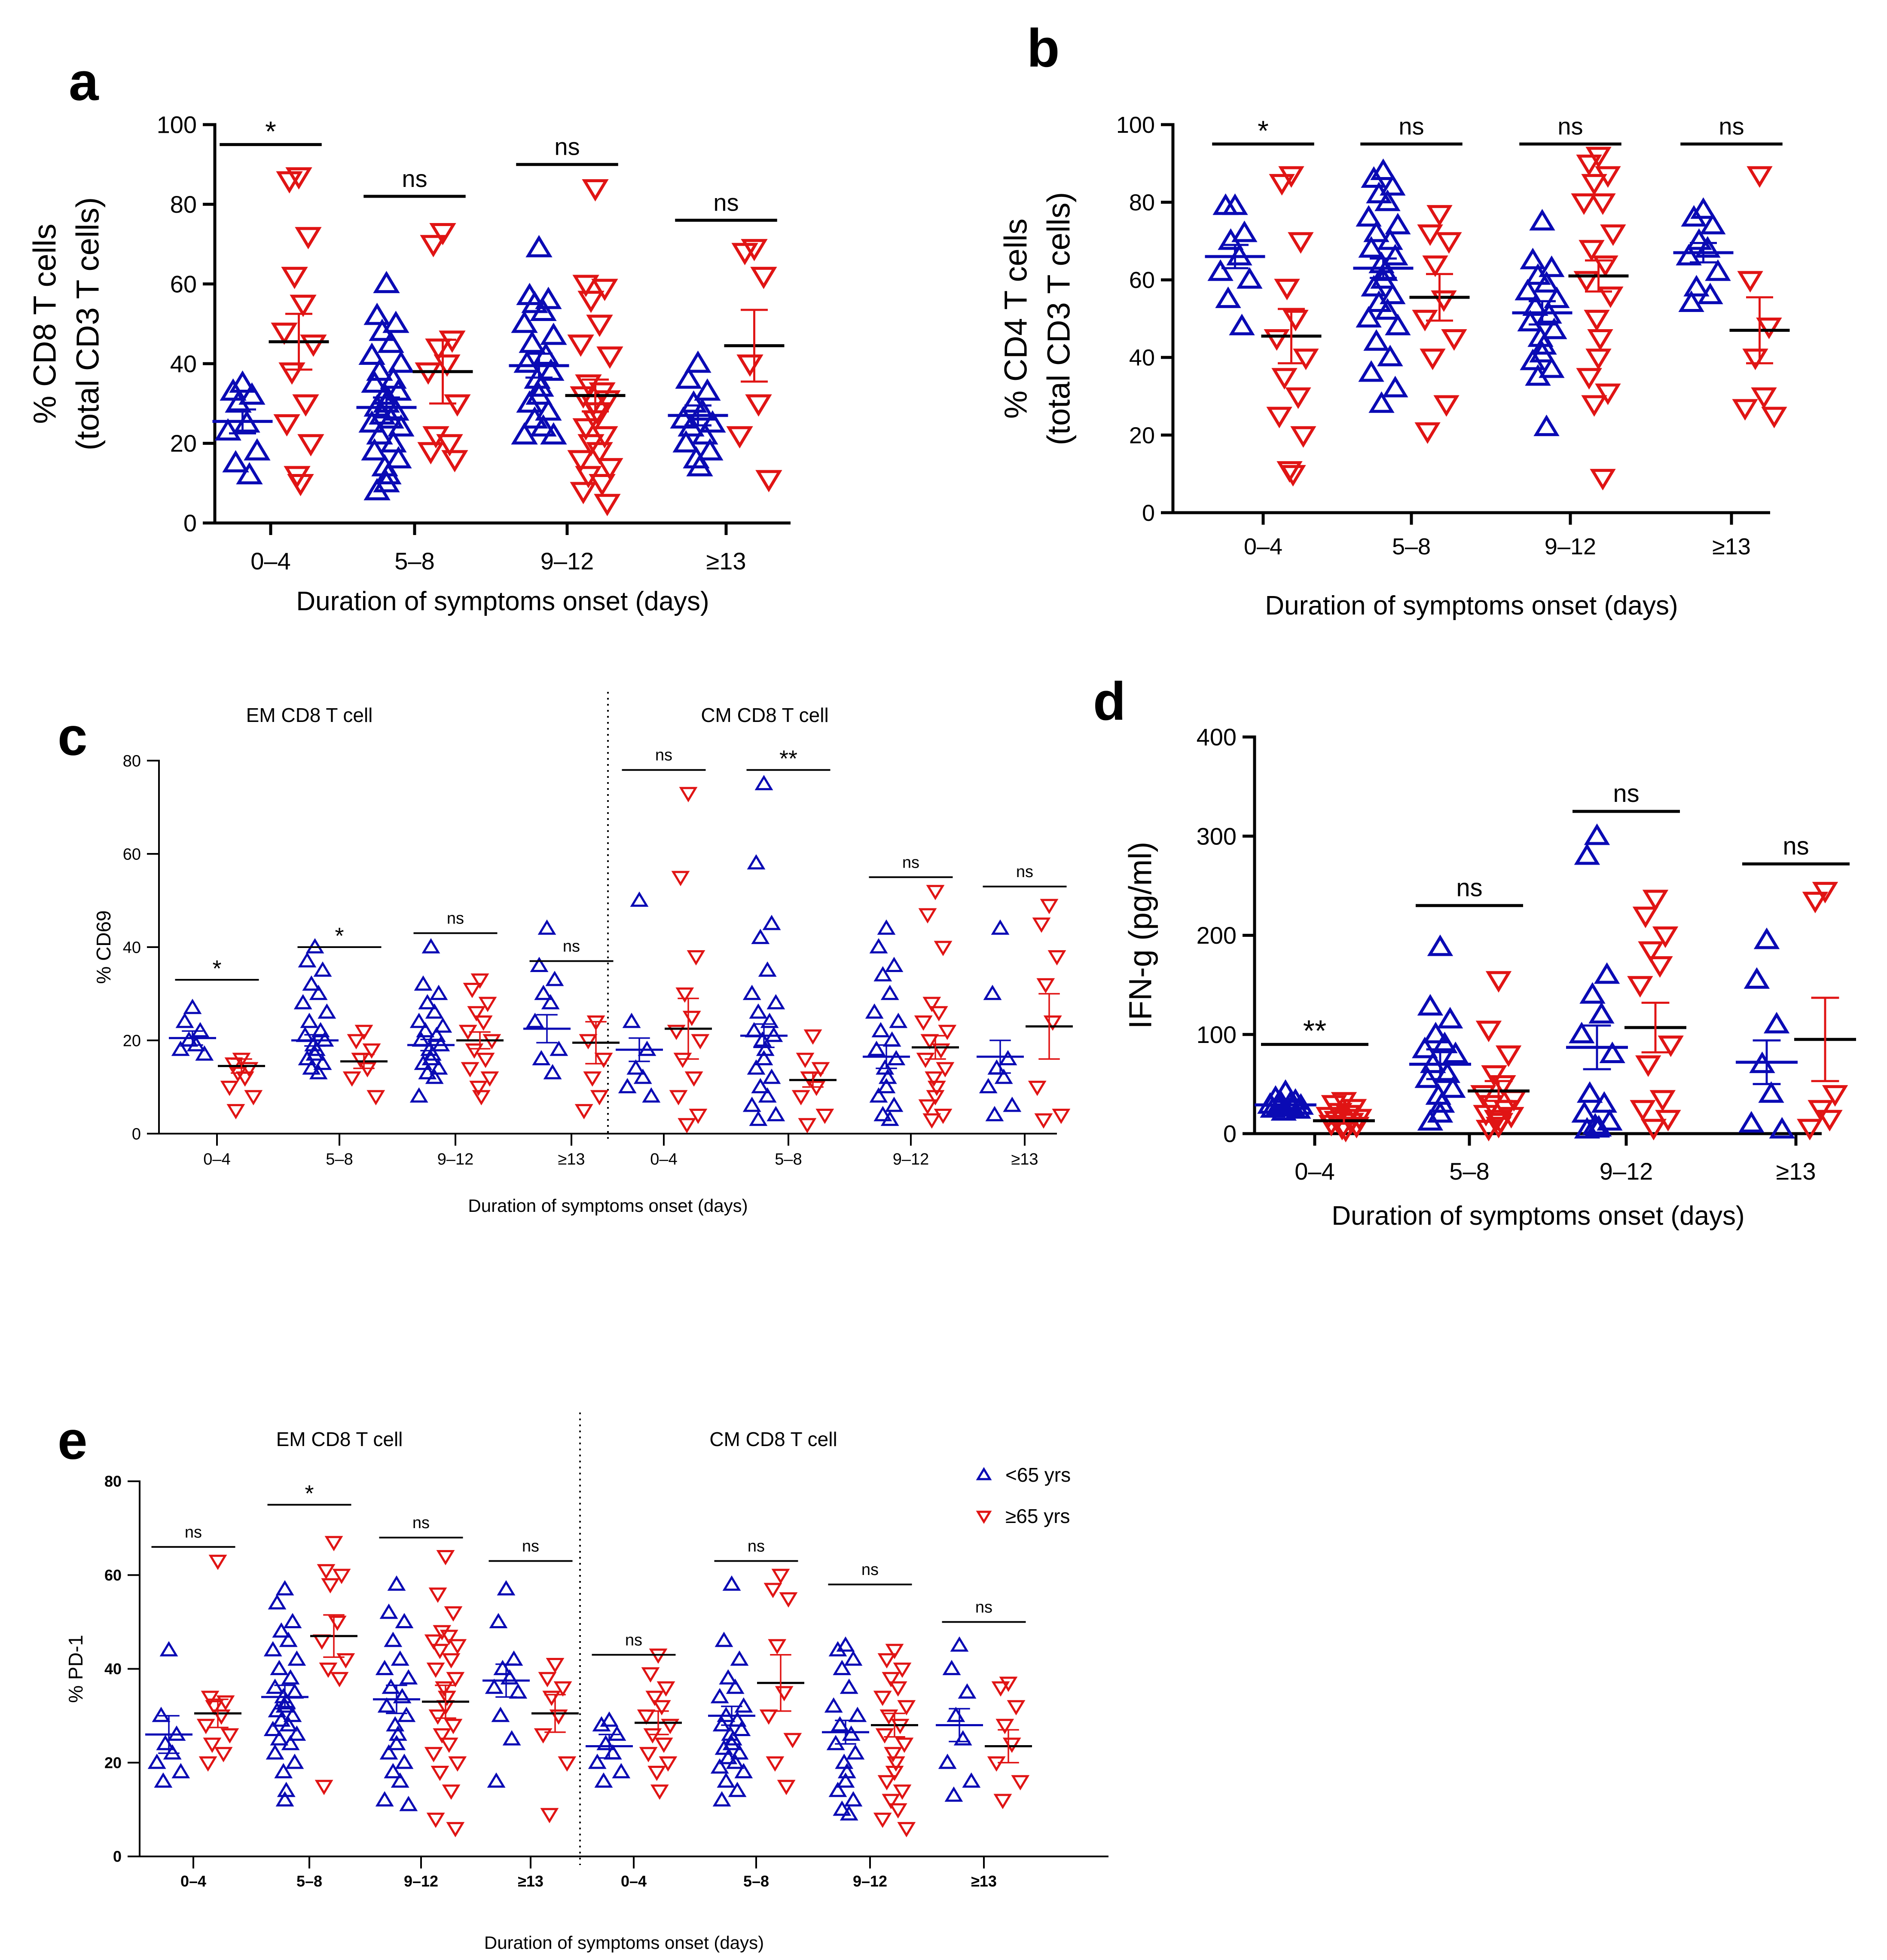 Image resolution: width=1887 pixels, height=1960 pixels. I want to click on chart-c-x-tick-label: 5–8, so click(339, 1159).